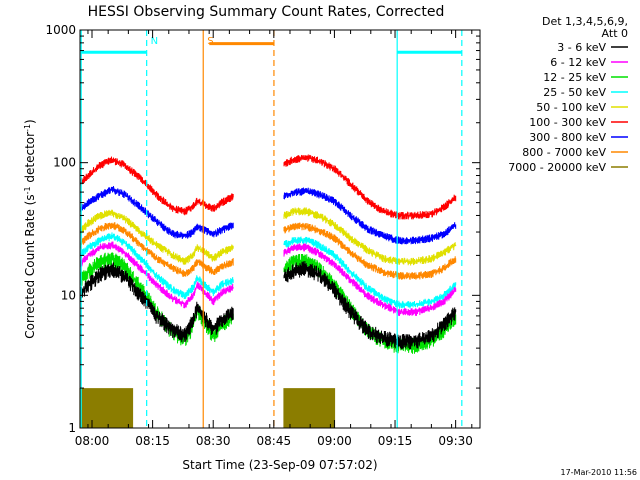 The image size is (640, 480). What do you see at coordinates (567, 137) in the screenshot?
I see `legend-label: 300 - 800 keV` at bounding box center [567, 137].